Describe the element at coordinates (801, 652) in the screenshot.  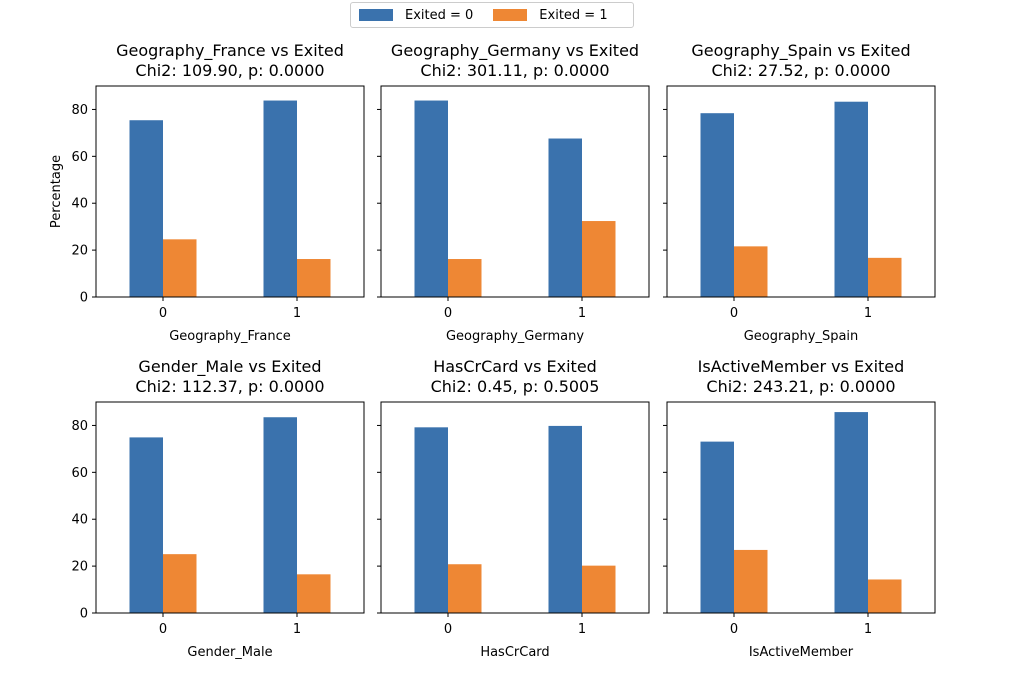
I see `x-axis-label: IsActiveMember` at that location.